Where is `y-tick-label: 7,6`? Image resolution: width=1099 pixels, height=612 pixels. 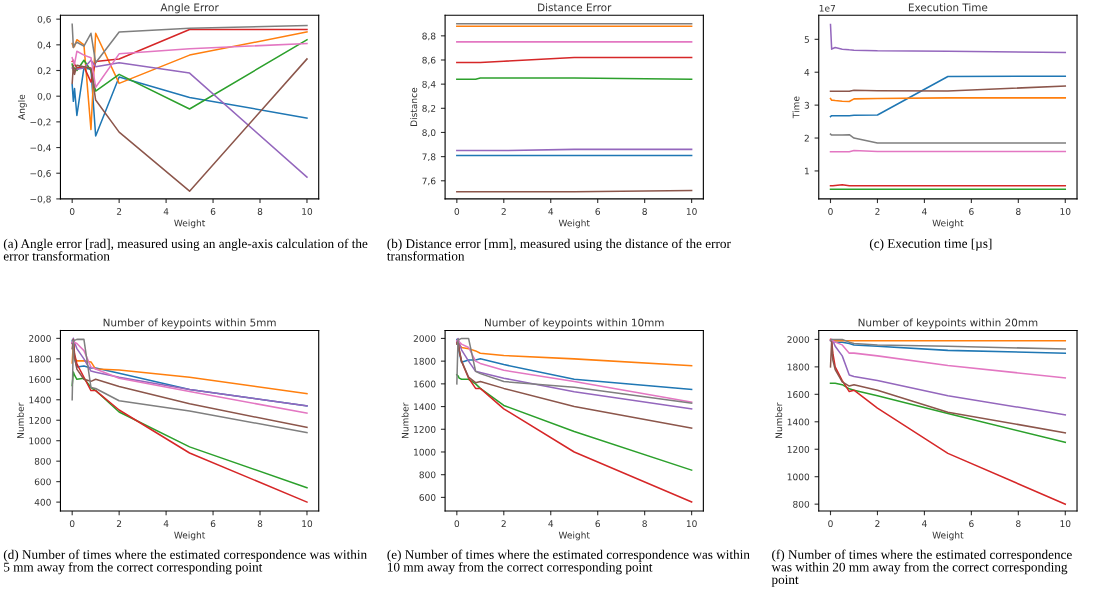 y-tick-label: 7,6 is located at coordinates (429, 181).